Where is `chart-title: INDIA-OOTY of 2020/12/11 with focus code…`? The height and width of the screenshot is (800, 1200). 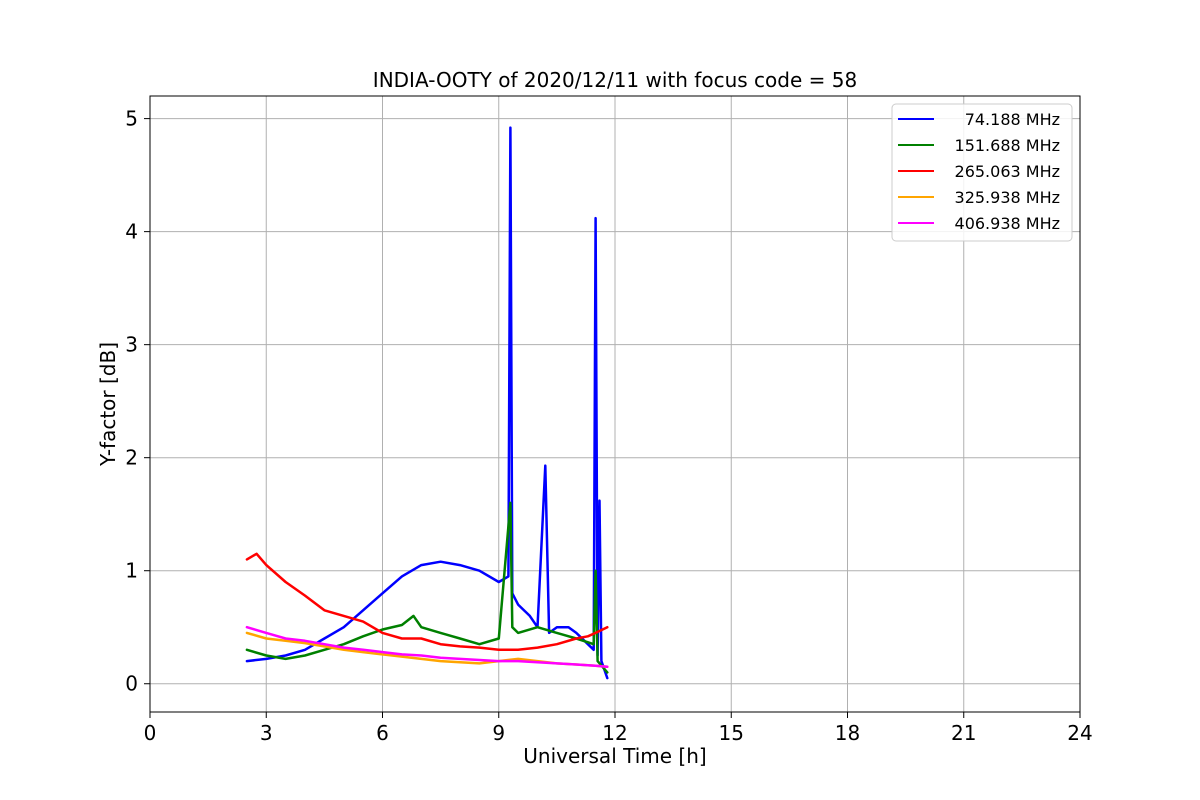 chart-title: INDIA-OOTY of 2020/12/11 with focus code… is located at coordinates (615, 80).